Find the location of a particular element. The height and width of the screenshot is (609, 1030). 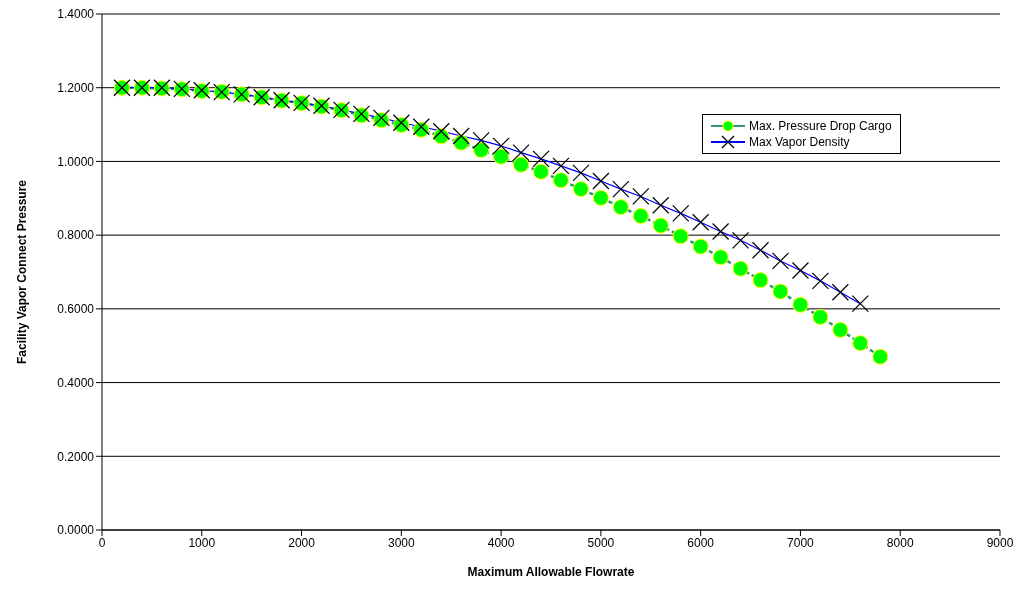

legend-label: Max Vapor Density is located at coordinates (799, 142).